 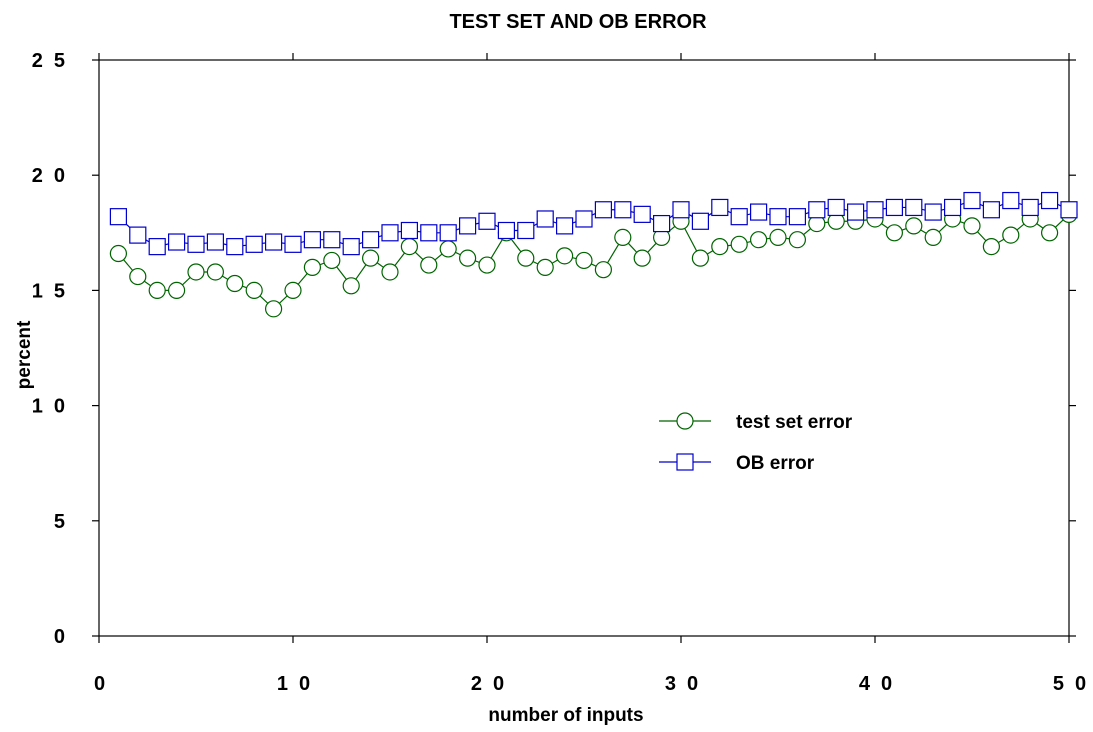 I want to click on series-test-set-error, so click(x=593, y=261).